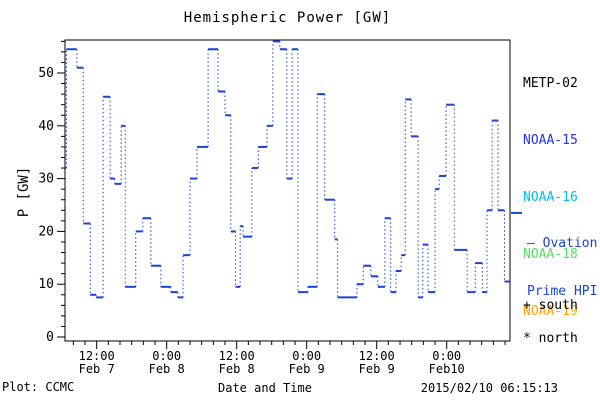 Image resolution: width=600 pixels, height=400 pixels. Describe the element at coordinates (265, 388) in the screenshot. I see `x-axis-label: Date and Time` at that location.